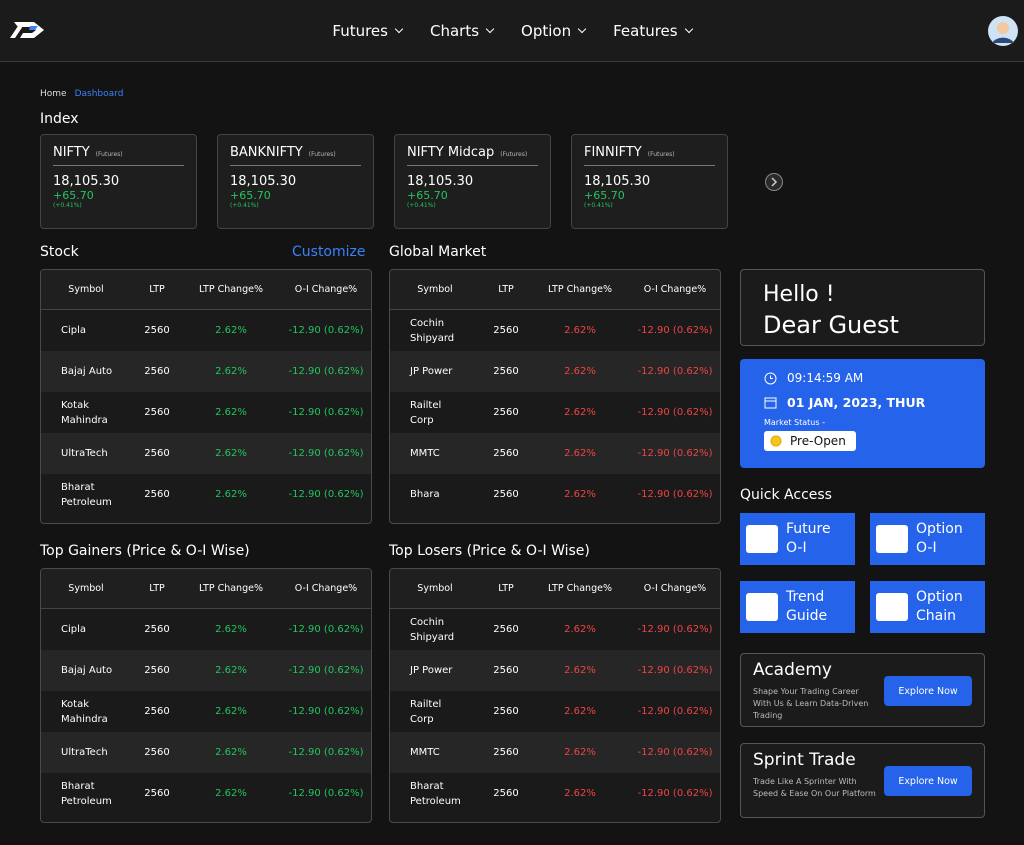  Describe the element at coordinates (770, 378) in the screenshot. I see `clock-icon` at that location.